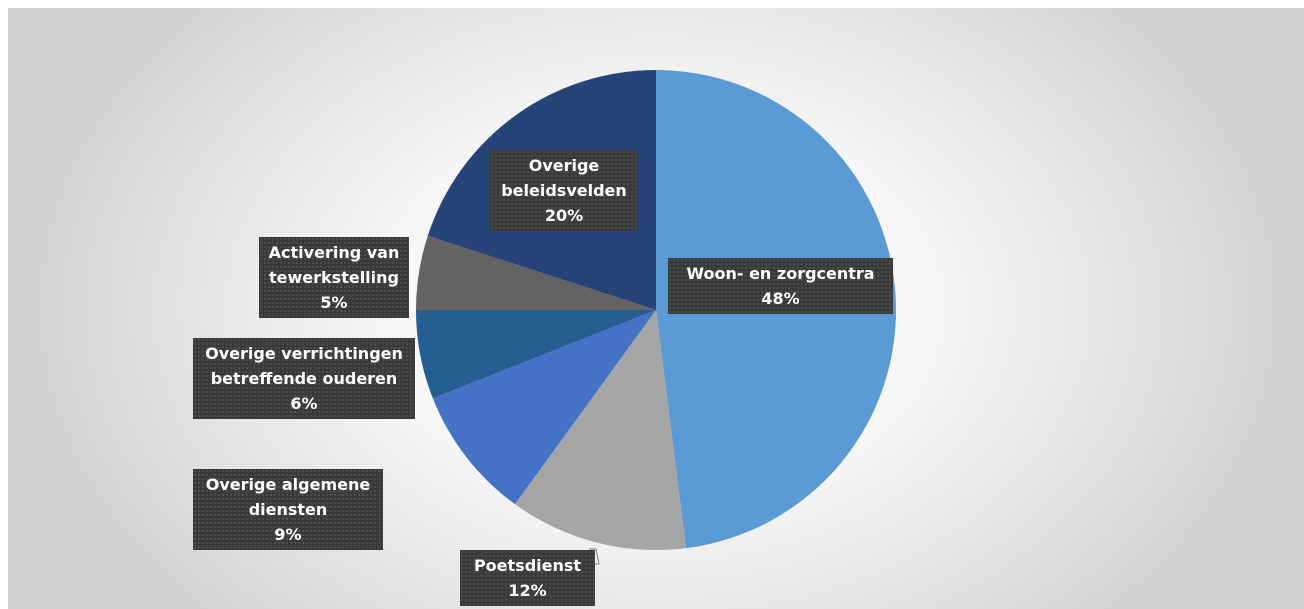  What do you see at coordinates (527, 590) in the screenshot?
I see `label-value: 12%` at bounding box center [527, 590].